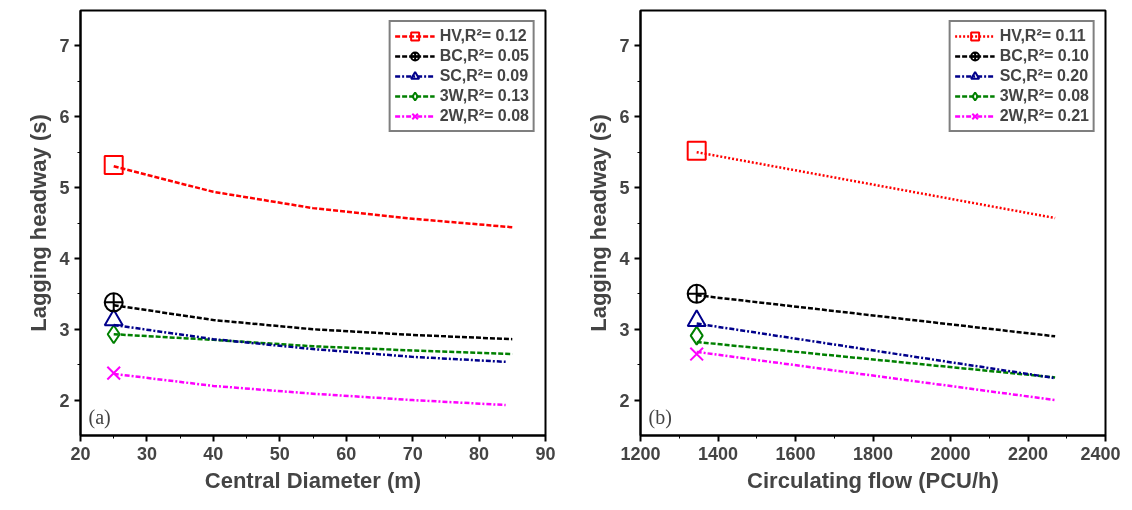  Describe the element at coordinates (484, 76) in the screenshot. I see `legend-label: SC,R²= 0.09` at that location.